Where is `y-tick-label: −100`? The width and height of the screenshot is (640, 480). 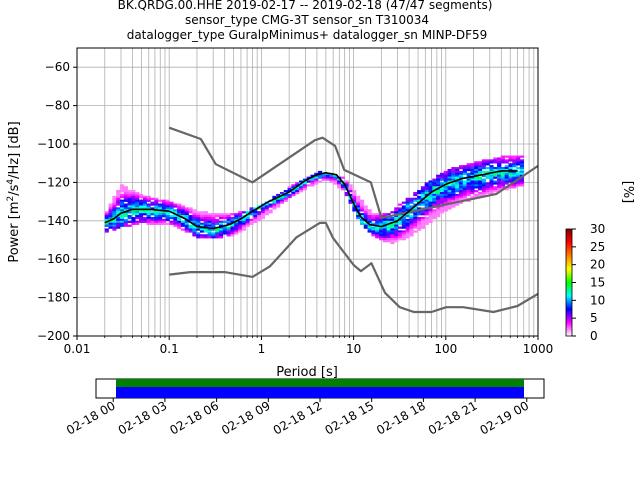
y-tick-label: −100 is located at coordinates (53, 144).